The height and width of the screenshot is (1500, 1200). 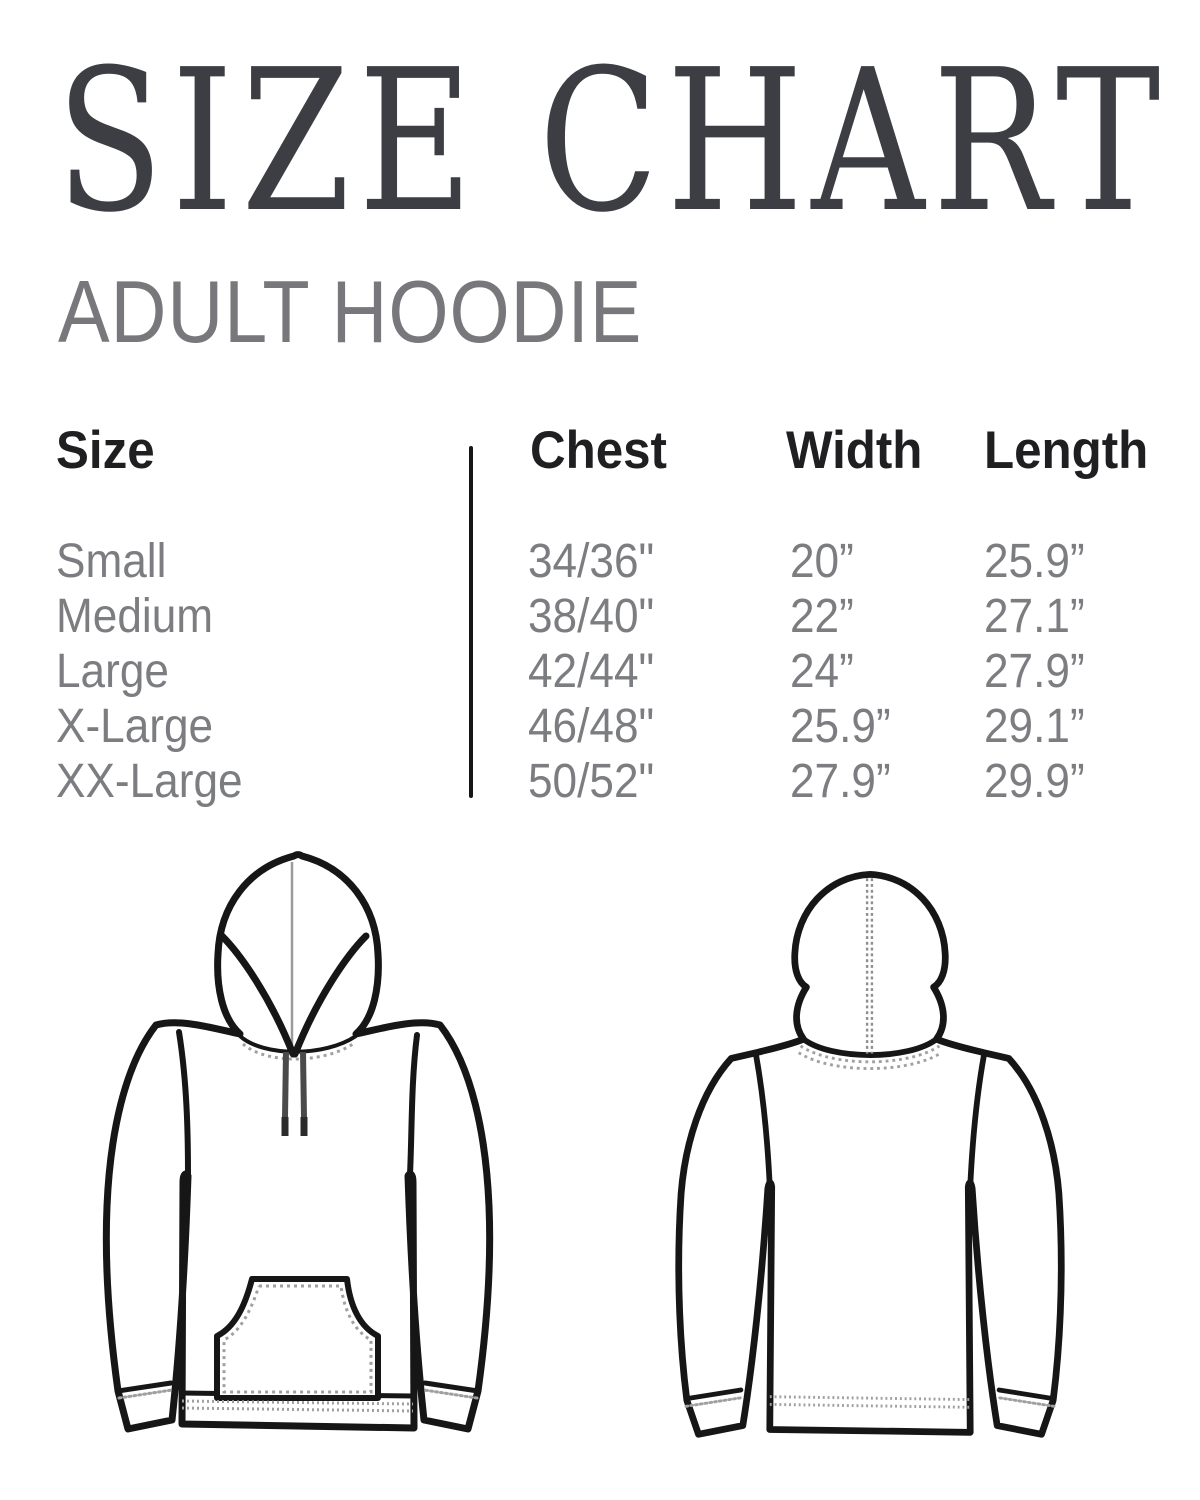 What do you see at coordinates (840, 726) in the screenshot?
I see `width-cell: 25.9”` at bounding box center [840, 726].